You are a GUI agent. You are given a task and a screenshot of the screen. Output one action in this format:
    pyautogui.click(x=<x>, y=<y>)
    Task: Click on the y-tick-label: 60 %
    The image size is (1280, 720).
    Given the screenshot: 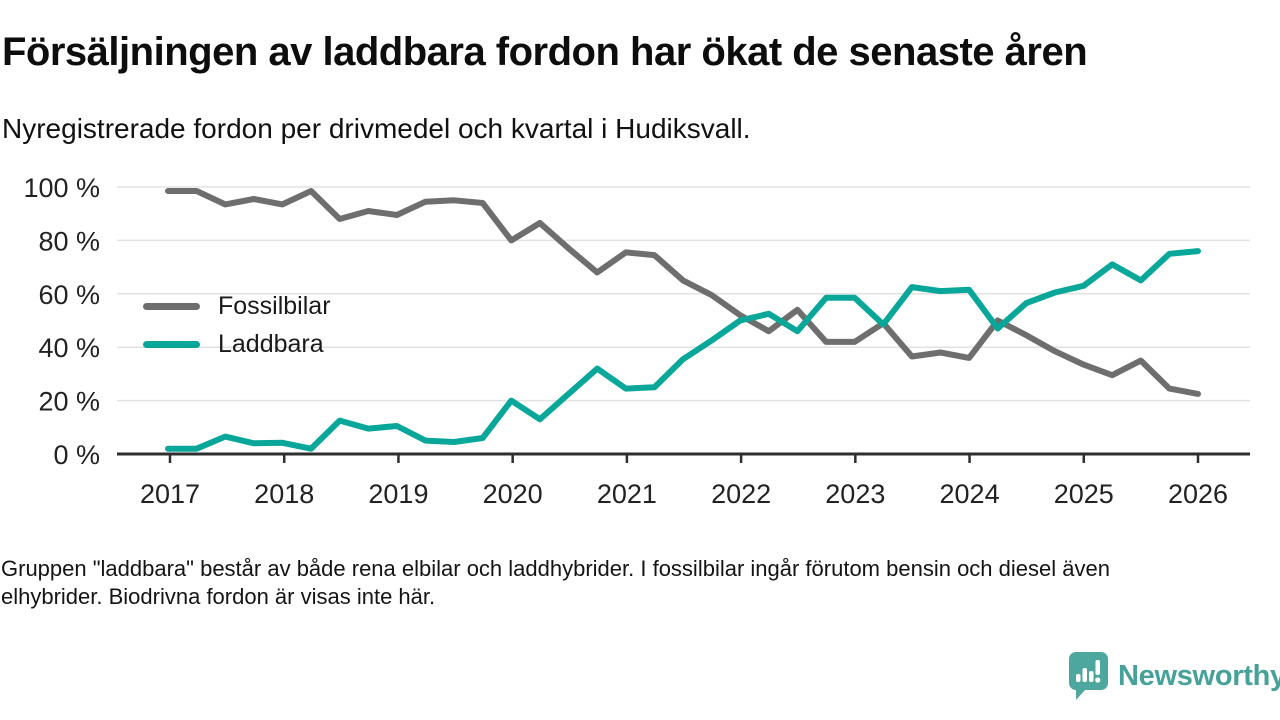 What is the action you would take?
    pyautogui.click(x=69, y=295)
    